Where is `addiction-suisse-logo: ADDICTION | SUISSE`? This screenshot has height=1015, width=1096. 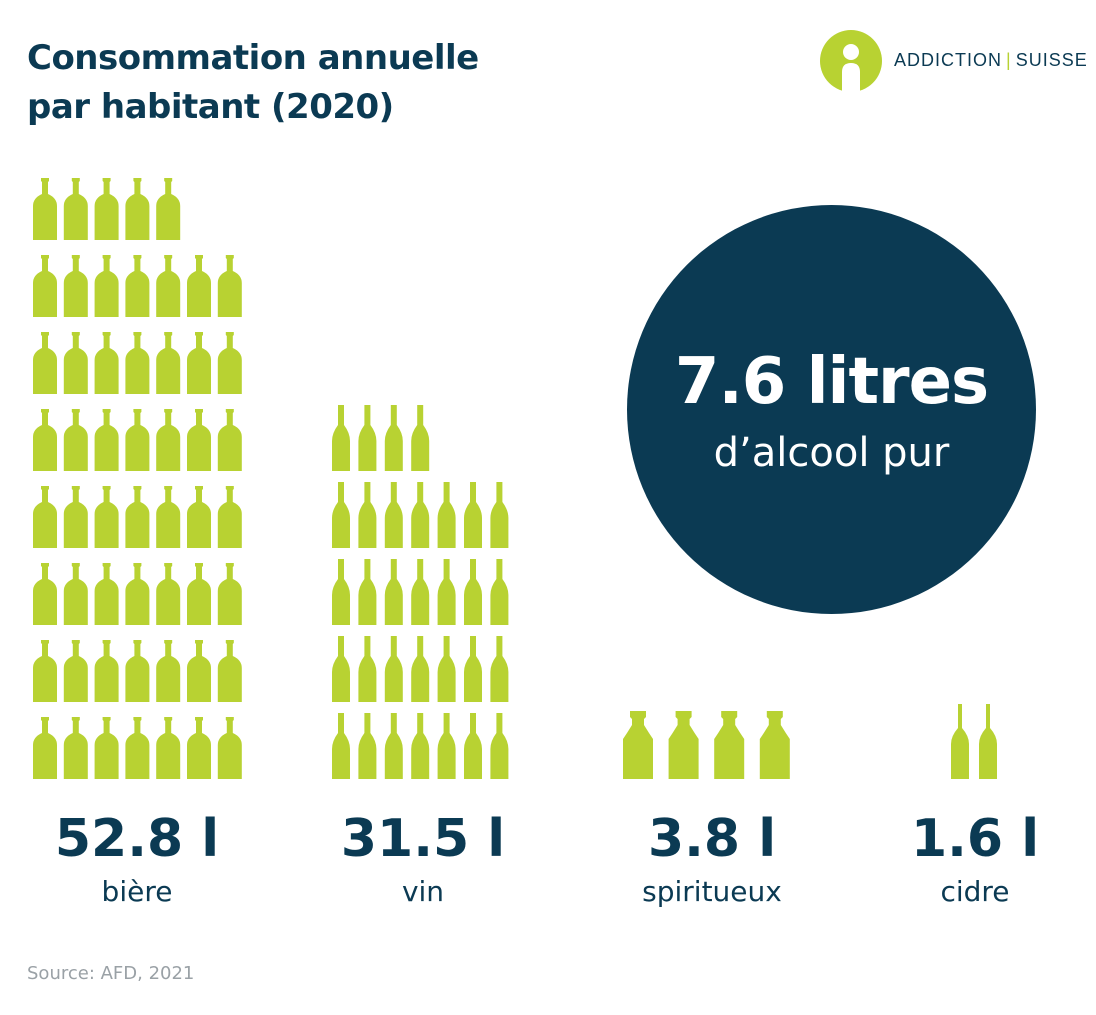 addiction-suisse-logo: ADDICTION | SUISSE is located at coordinates (953, 61).